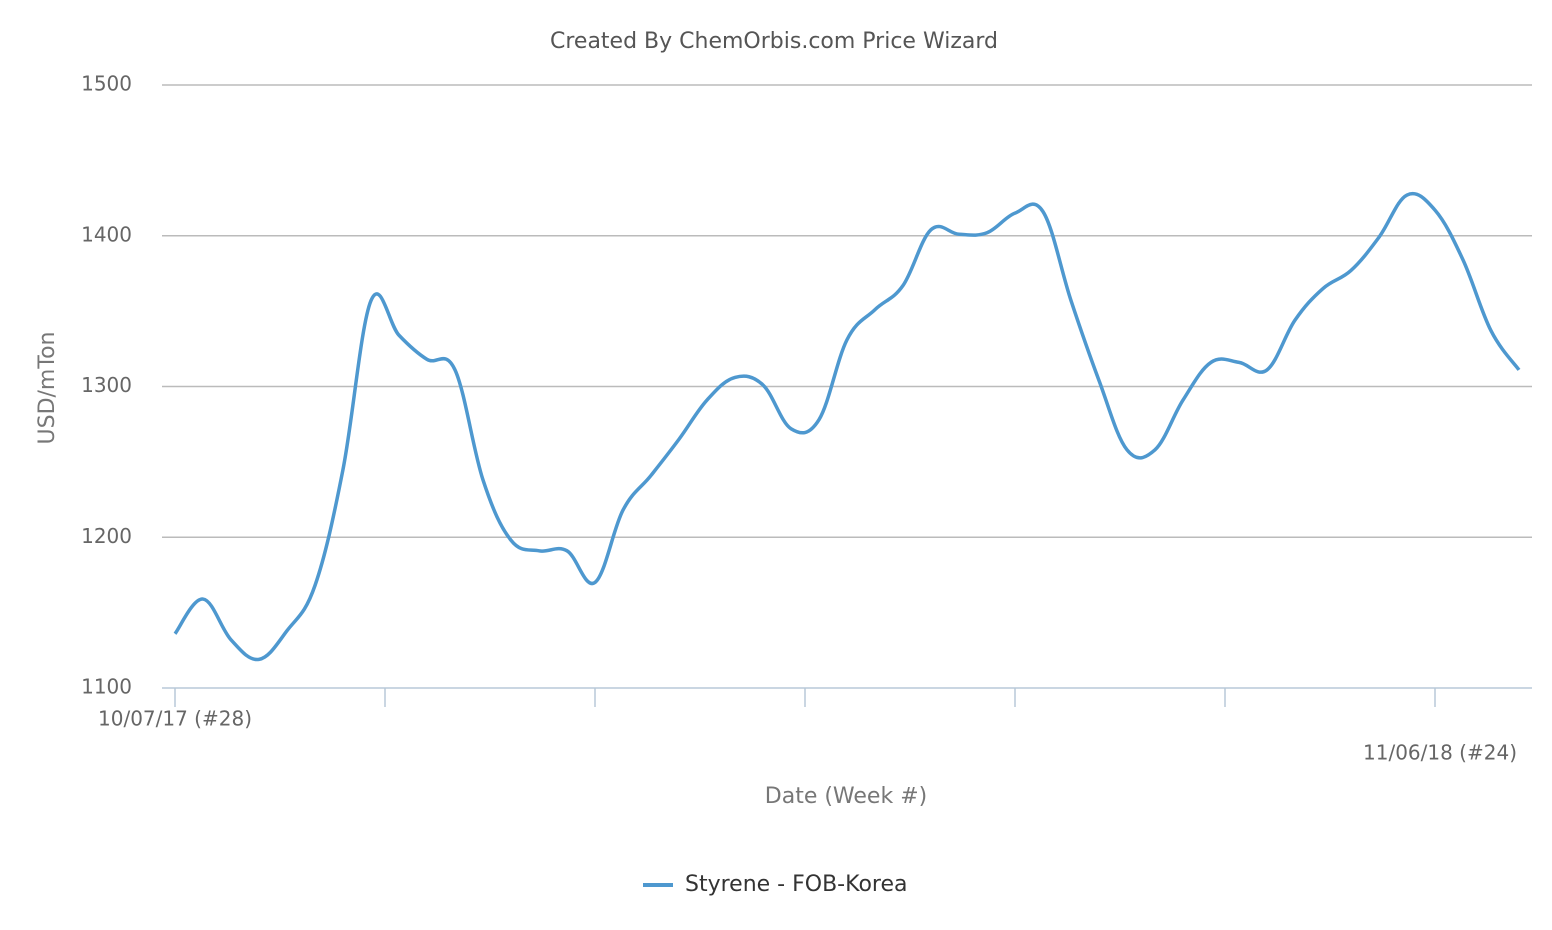 Image resolution: width=1552 pixels, height=930 pixels. What do you see at coordinates (1440, 753) in the screenshot?
I see `x-tick-label: 11/06/18 (#24)` at bounding box center [1440, 753].